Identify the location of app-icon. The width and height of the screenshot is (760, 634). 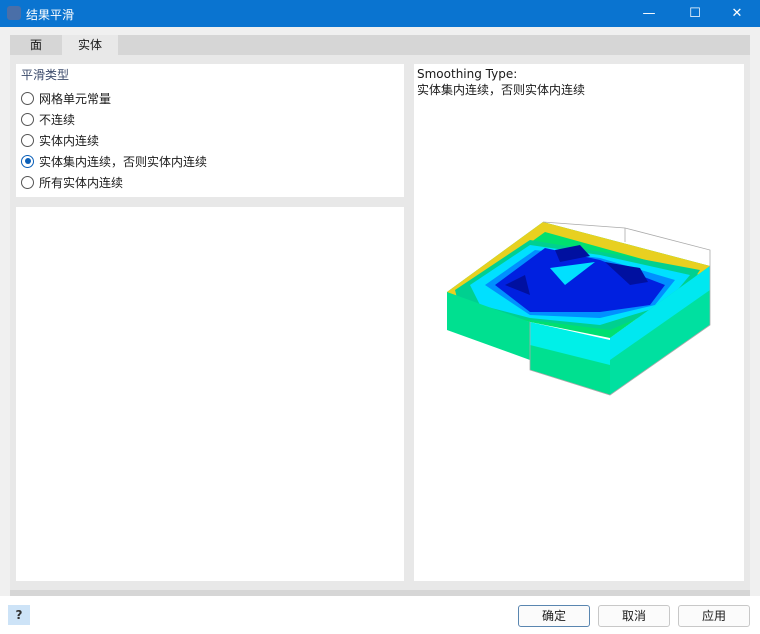
(14, 13).